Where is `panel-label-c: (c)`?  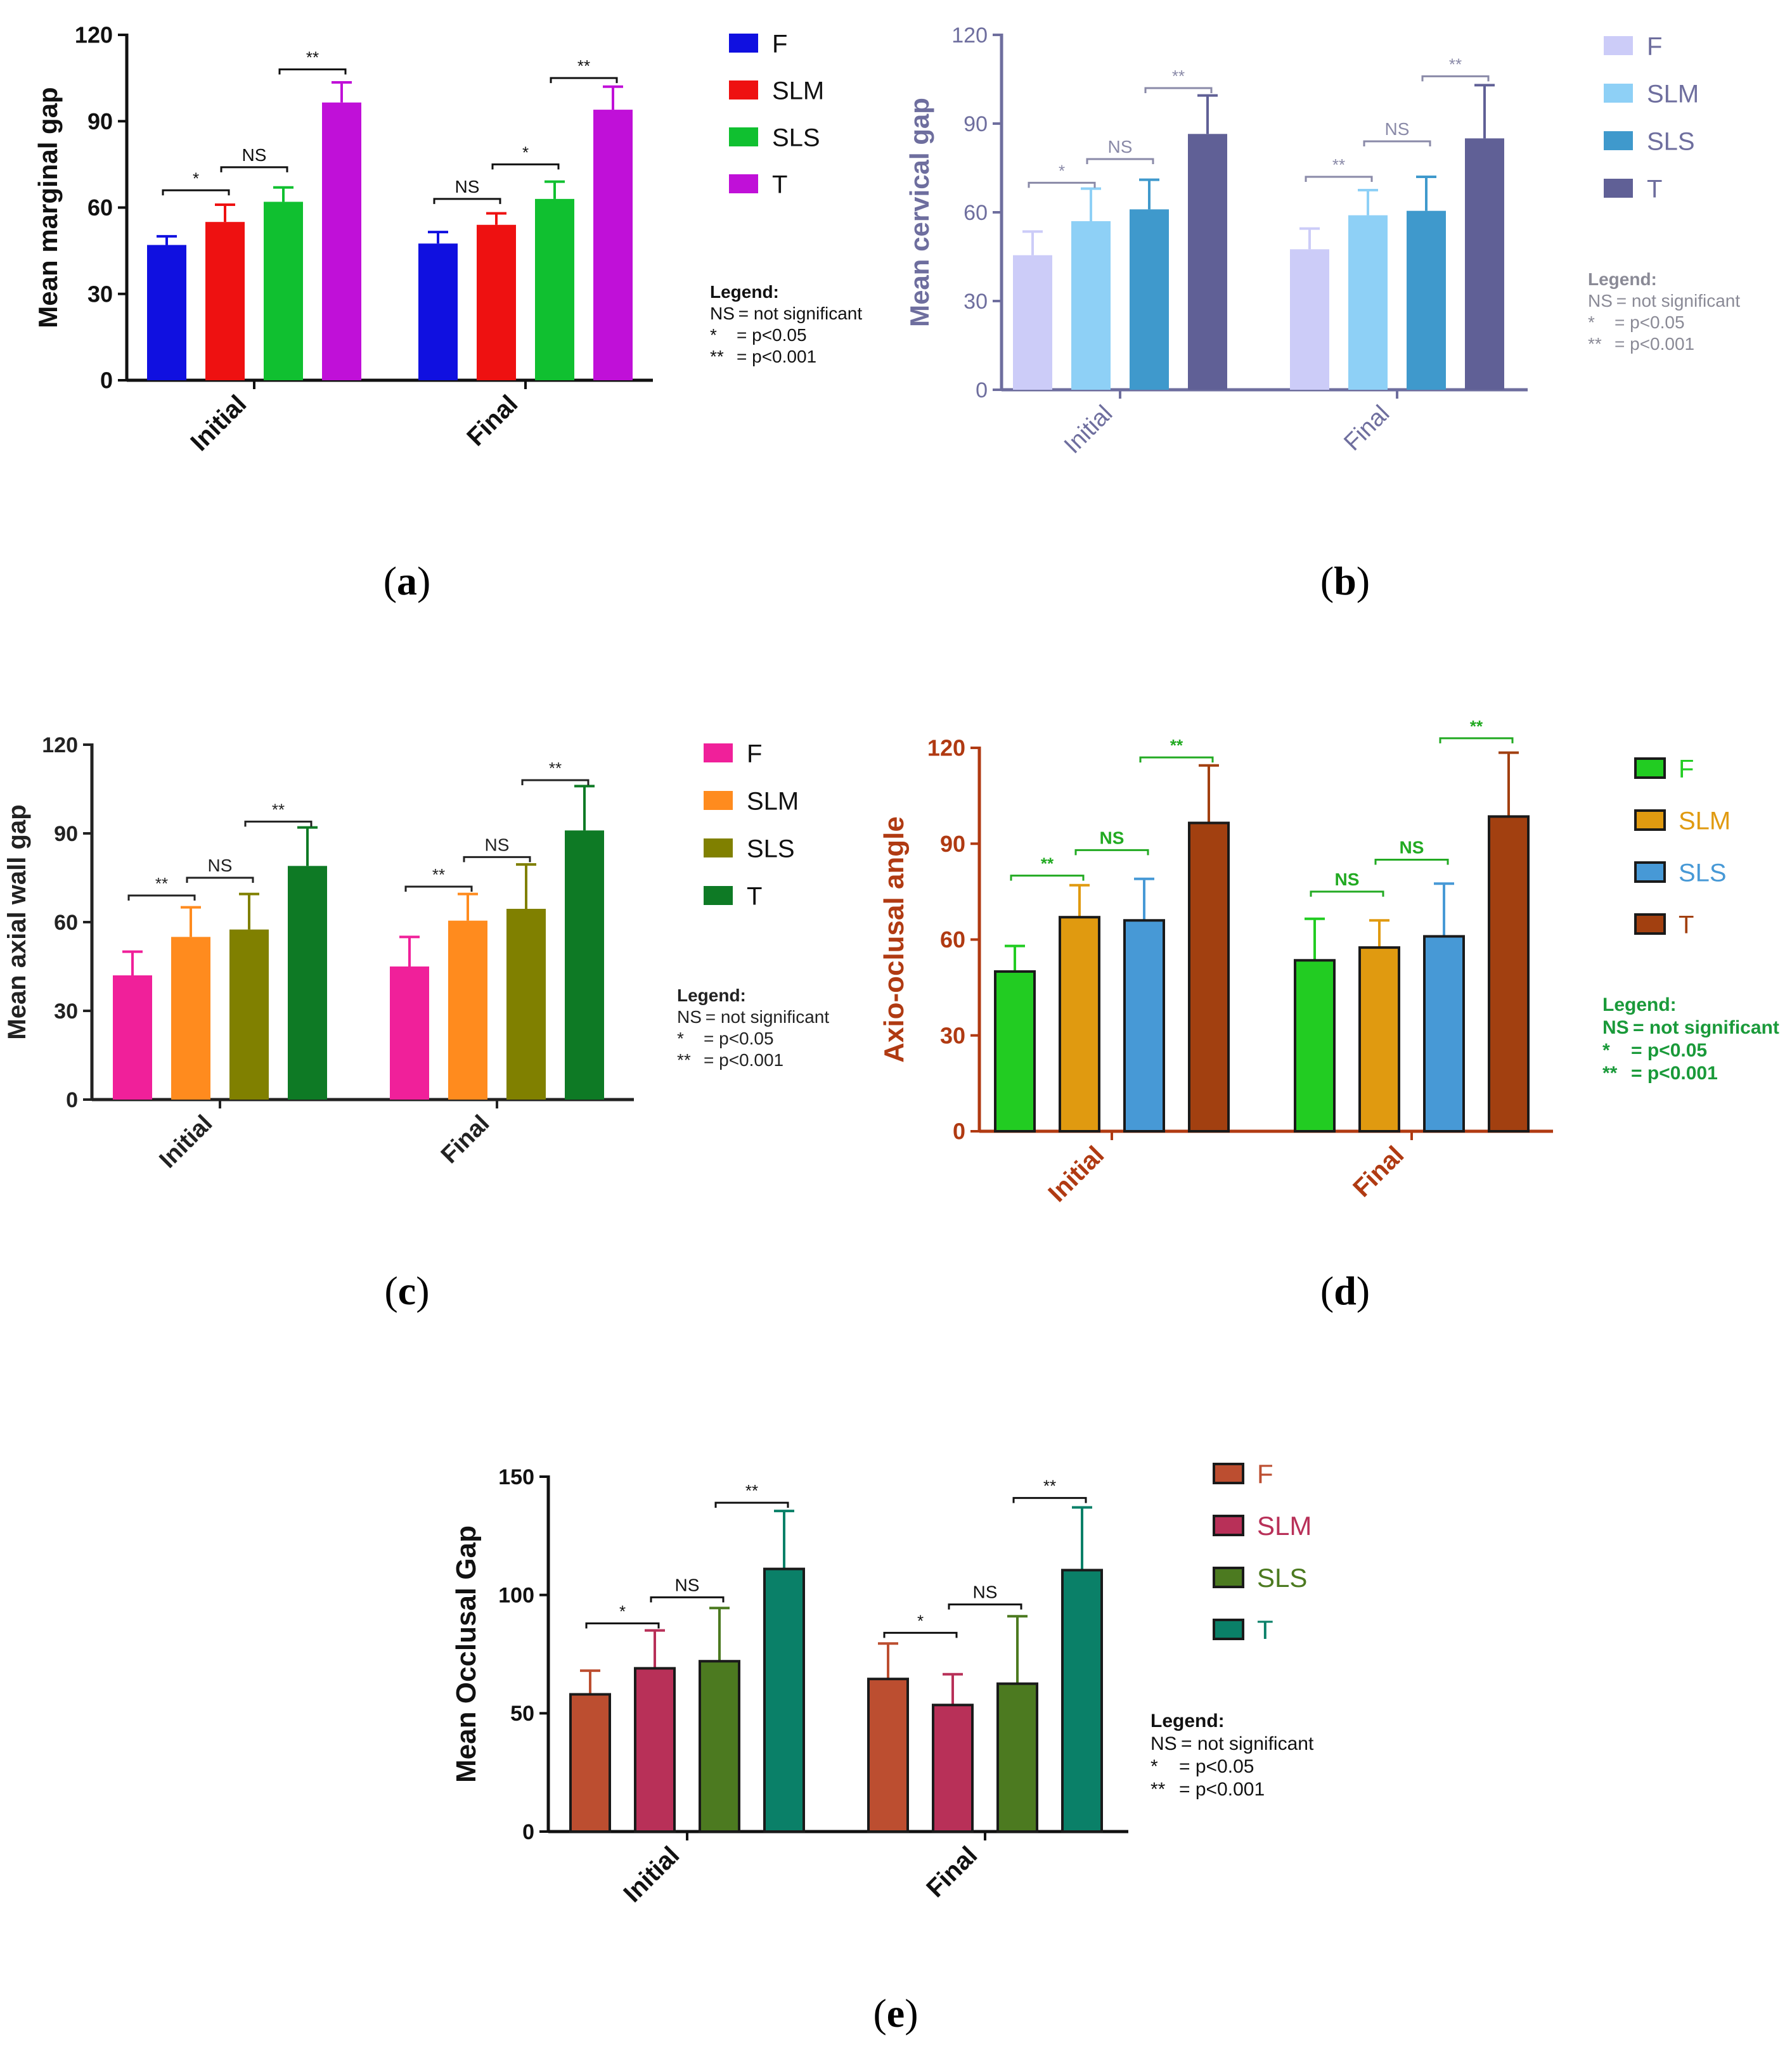
panel-label-c: (c) is located at coordinates (407, 1291).